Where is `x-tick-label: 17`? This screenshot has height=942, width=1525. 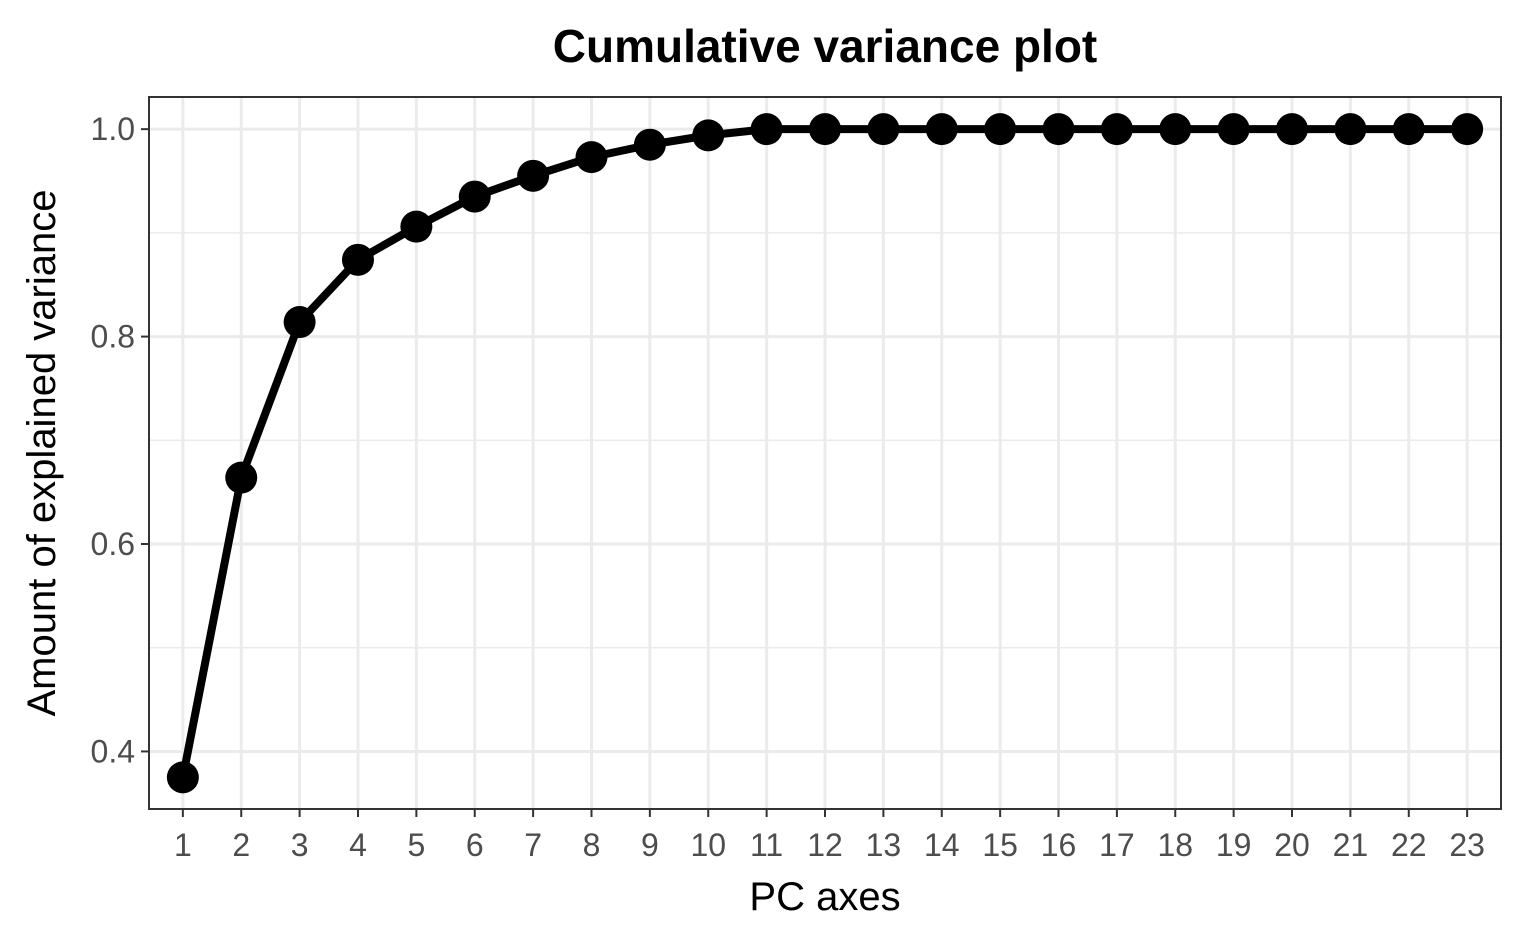 x-tick-label: 17 is located at coordinates (1117, 845).